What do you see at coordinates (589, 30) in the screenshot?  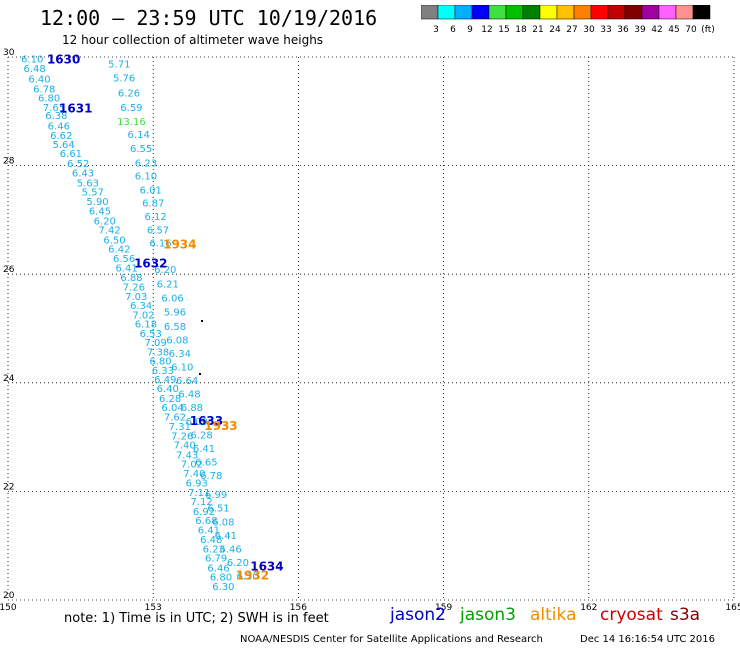 I see `colorbar-tick-label: 30` at bounding box center [589, 30].